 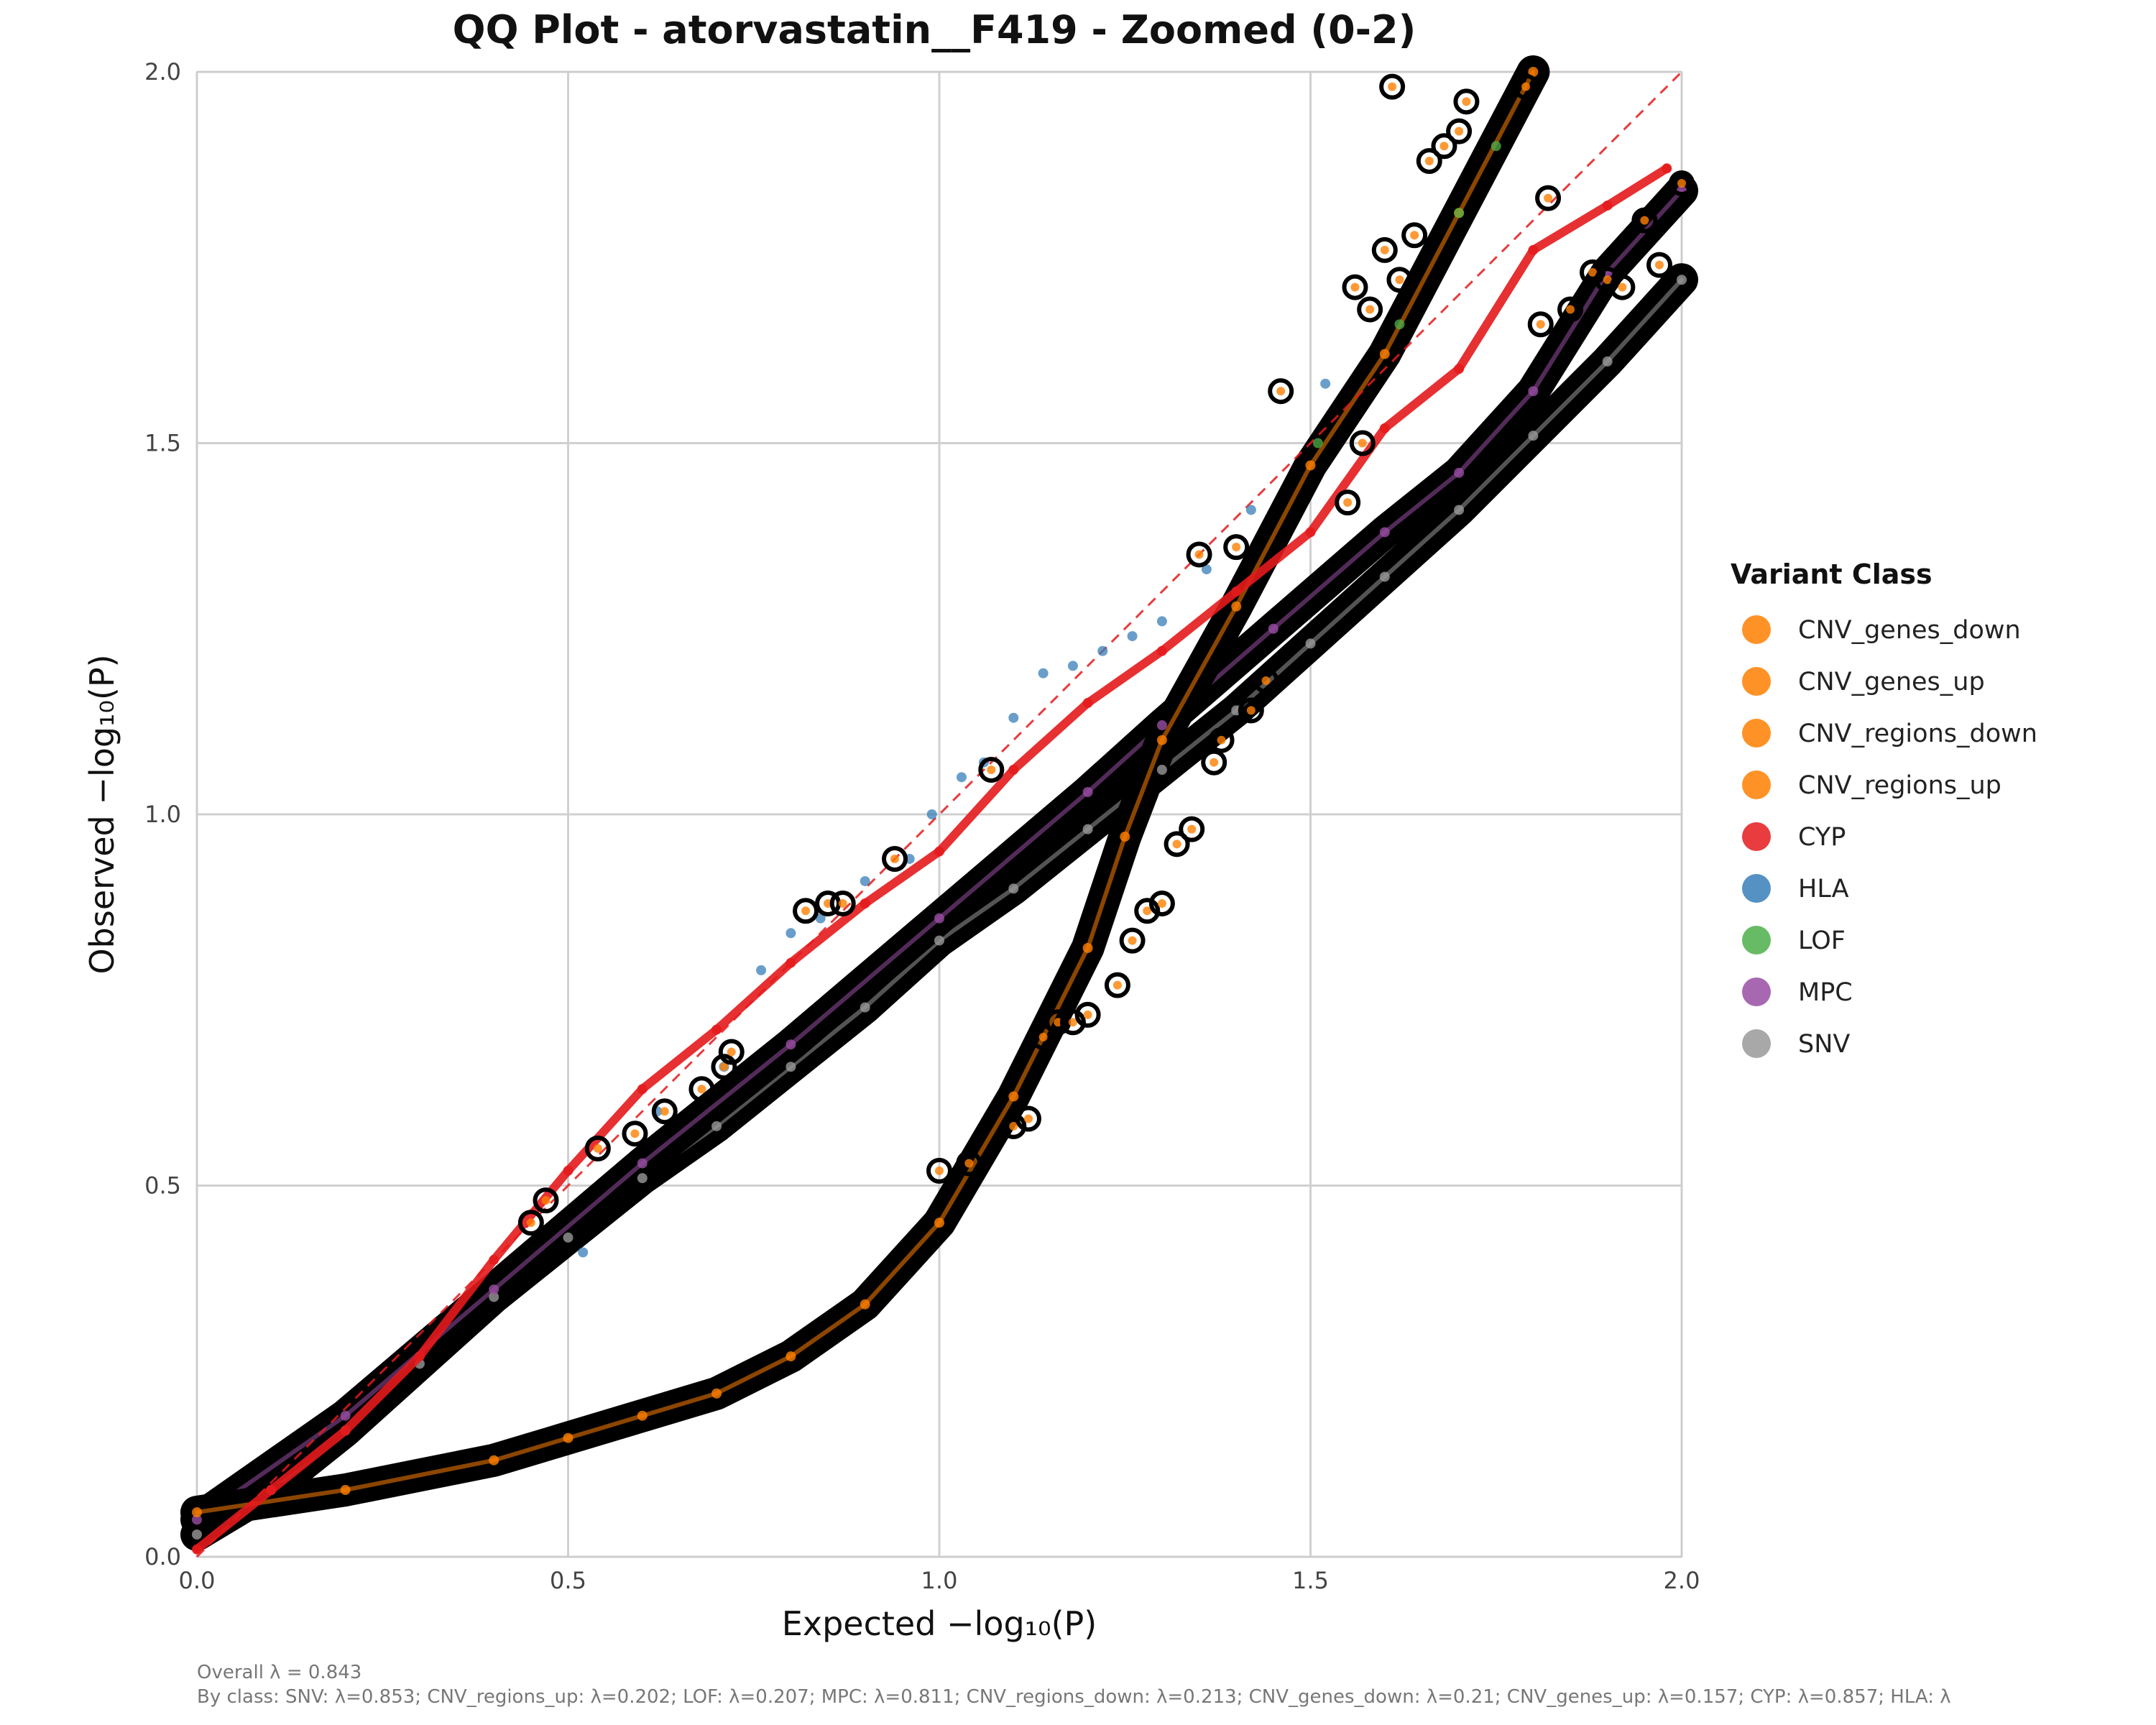 I want to click on legend-item-cnv-regions-up: CNV_regions_up, so click(x=1871, y=785).